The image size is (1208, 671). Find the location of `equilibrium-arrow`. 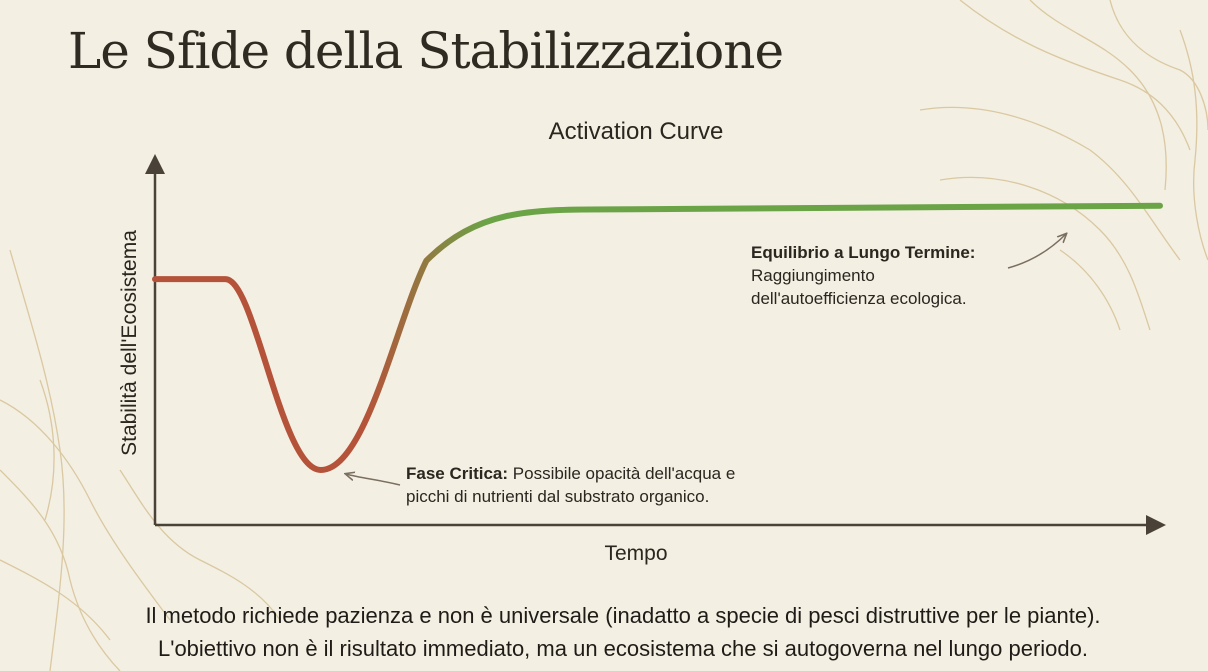

equilibrium-arrow is located at coordinates (1036, 251).